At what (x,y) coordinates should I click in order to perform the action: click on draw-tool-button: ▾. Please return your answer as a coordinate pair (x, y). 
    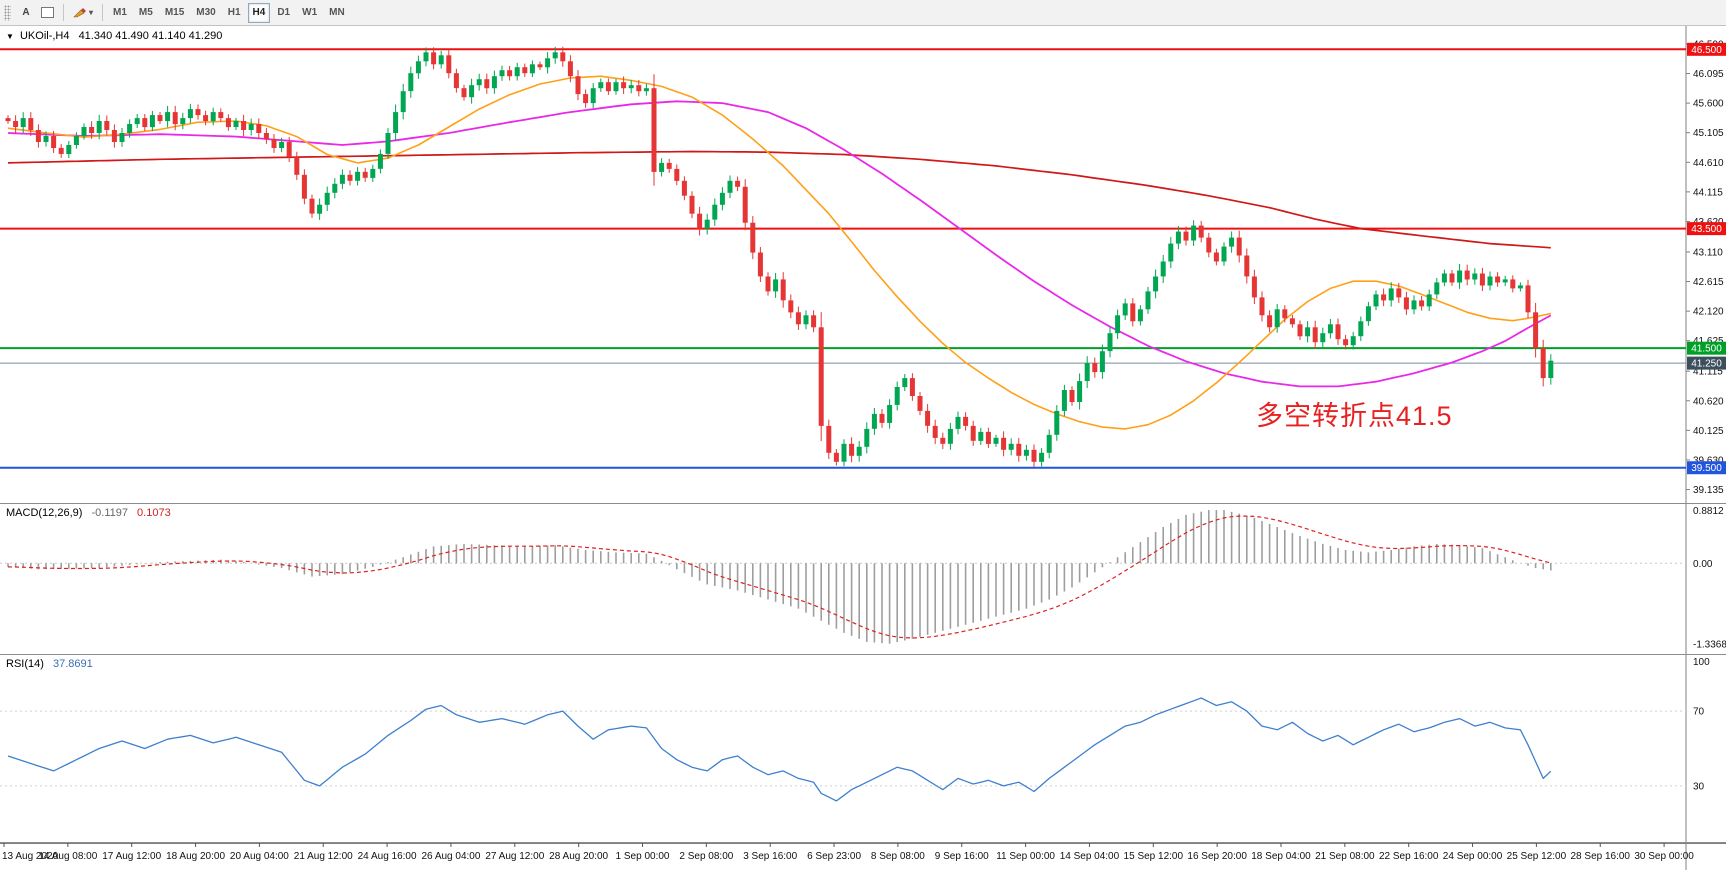
    Looking at the image, I should click on (83, 13).